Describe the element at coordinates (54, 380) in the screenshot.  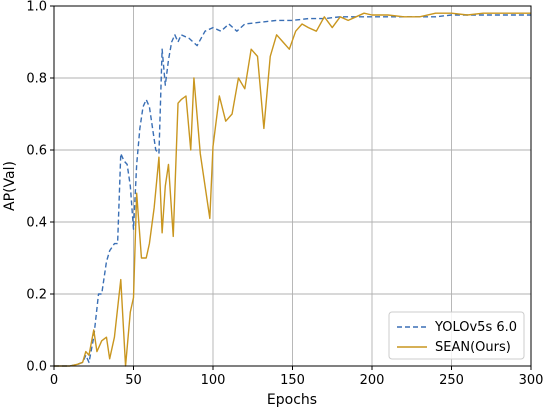
I see `x-tick-label: 0` at that location.